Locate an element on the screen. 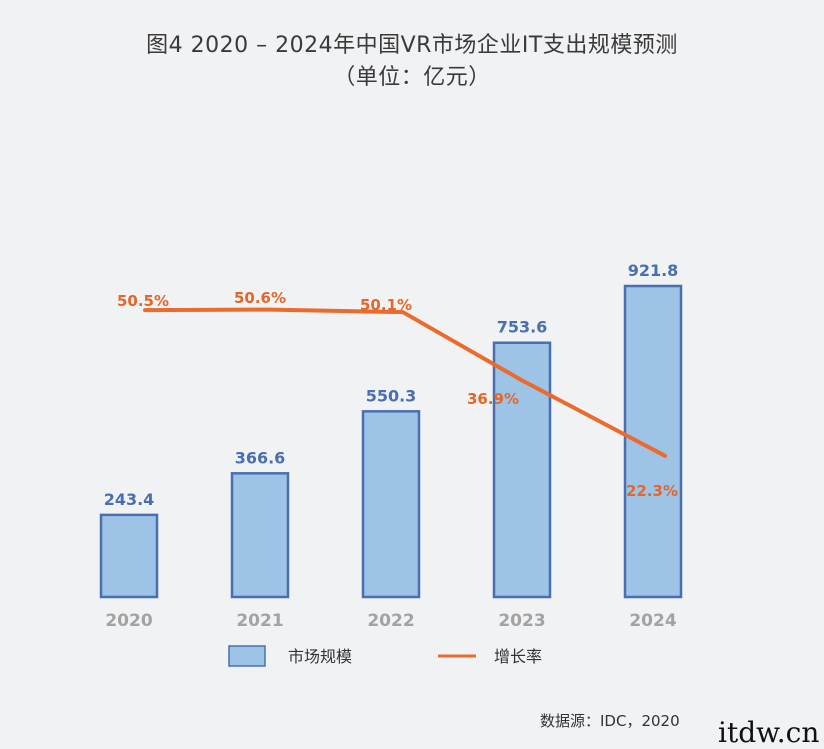 Image resolution: width=824 pixels, height=749 pixels. bar-2021 is located at coordinates (260, 535).